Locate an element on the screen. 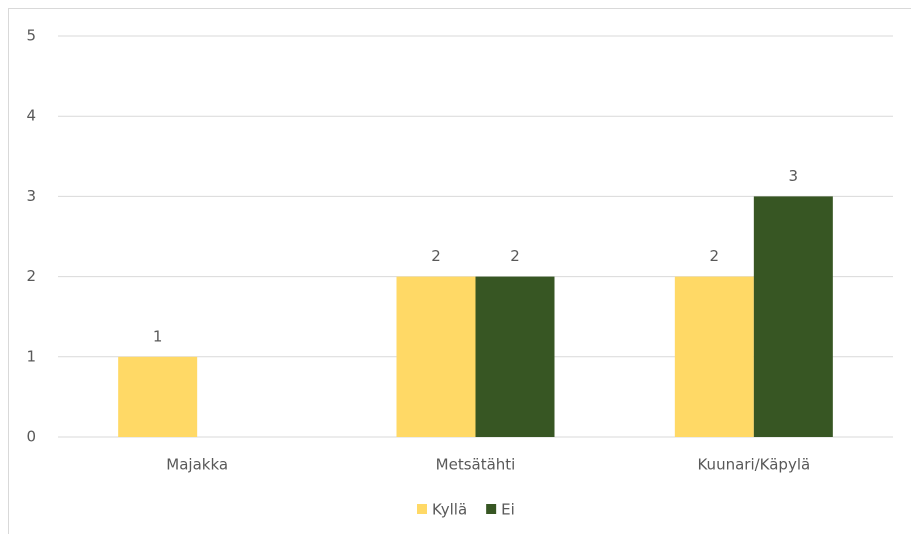 The width and height of the screenshot is (911, 534). data-label: 3 is located at coordinates (794, 176).